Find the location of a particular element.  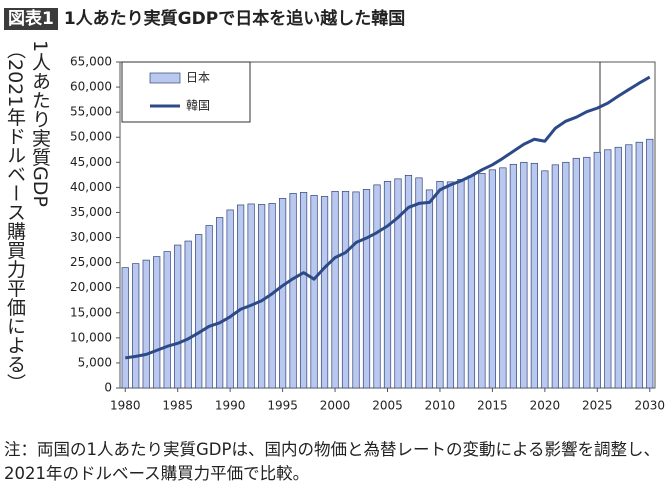

title-text: 1人あたり実質GDPで日本を追い越した韓国 is located at coordinates (234, 19).